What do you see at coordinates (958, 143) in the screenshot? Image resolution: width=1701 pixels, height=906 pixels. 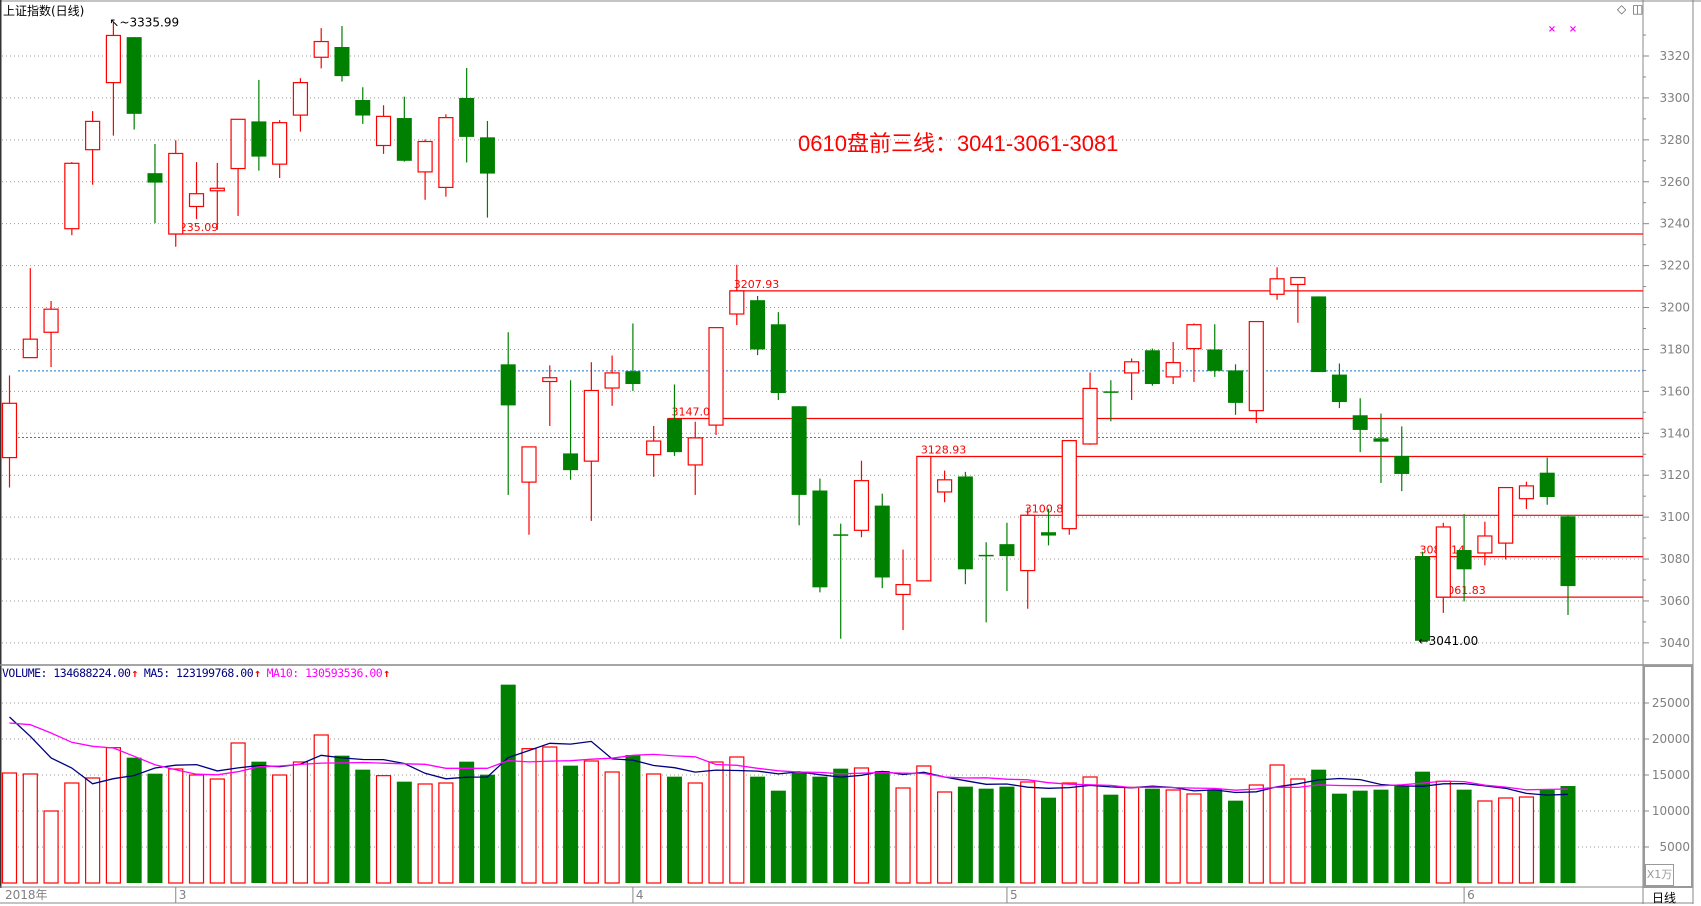 I see `annotation-text: 0610盘前三线：3041-3061-3081` at bounding box center [958, 143].